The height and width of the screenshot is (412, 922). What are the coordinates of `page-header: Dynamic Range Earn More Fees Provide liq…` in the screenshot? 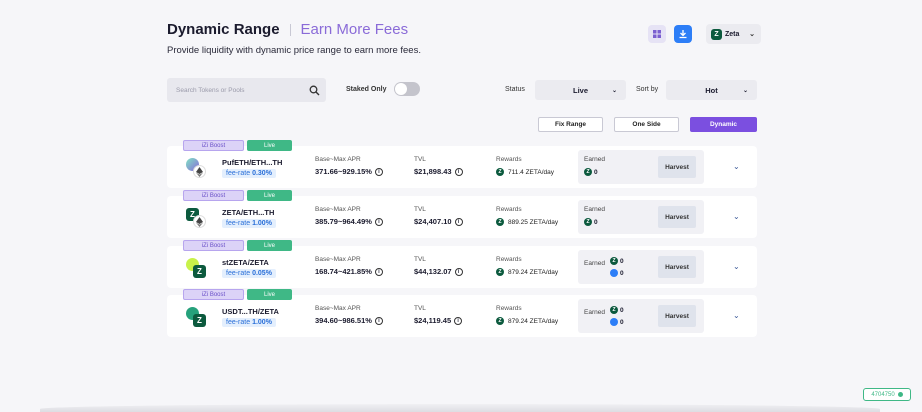 It's located at (294, 38).